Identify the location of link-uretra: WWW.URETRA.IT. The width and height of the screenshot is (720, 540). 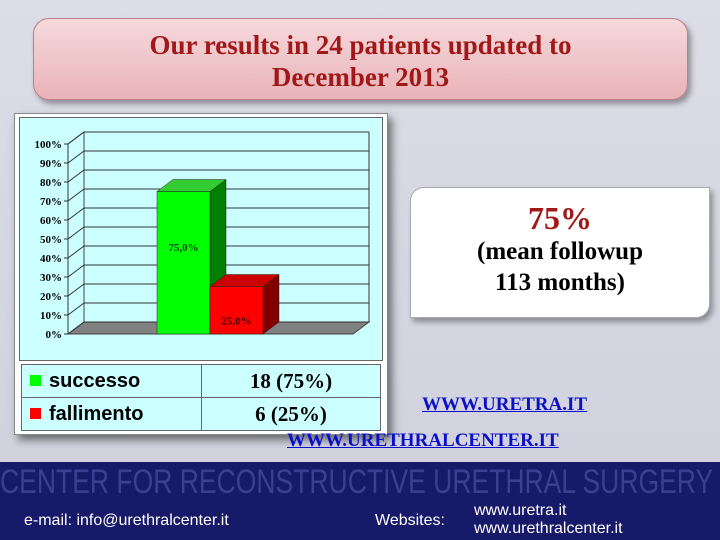
(505, 404).